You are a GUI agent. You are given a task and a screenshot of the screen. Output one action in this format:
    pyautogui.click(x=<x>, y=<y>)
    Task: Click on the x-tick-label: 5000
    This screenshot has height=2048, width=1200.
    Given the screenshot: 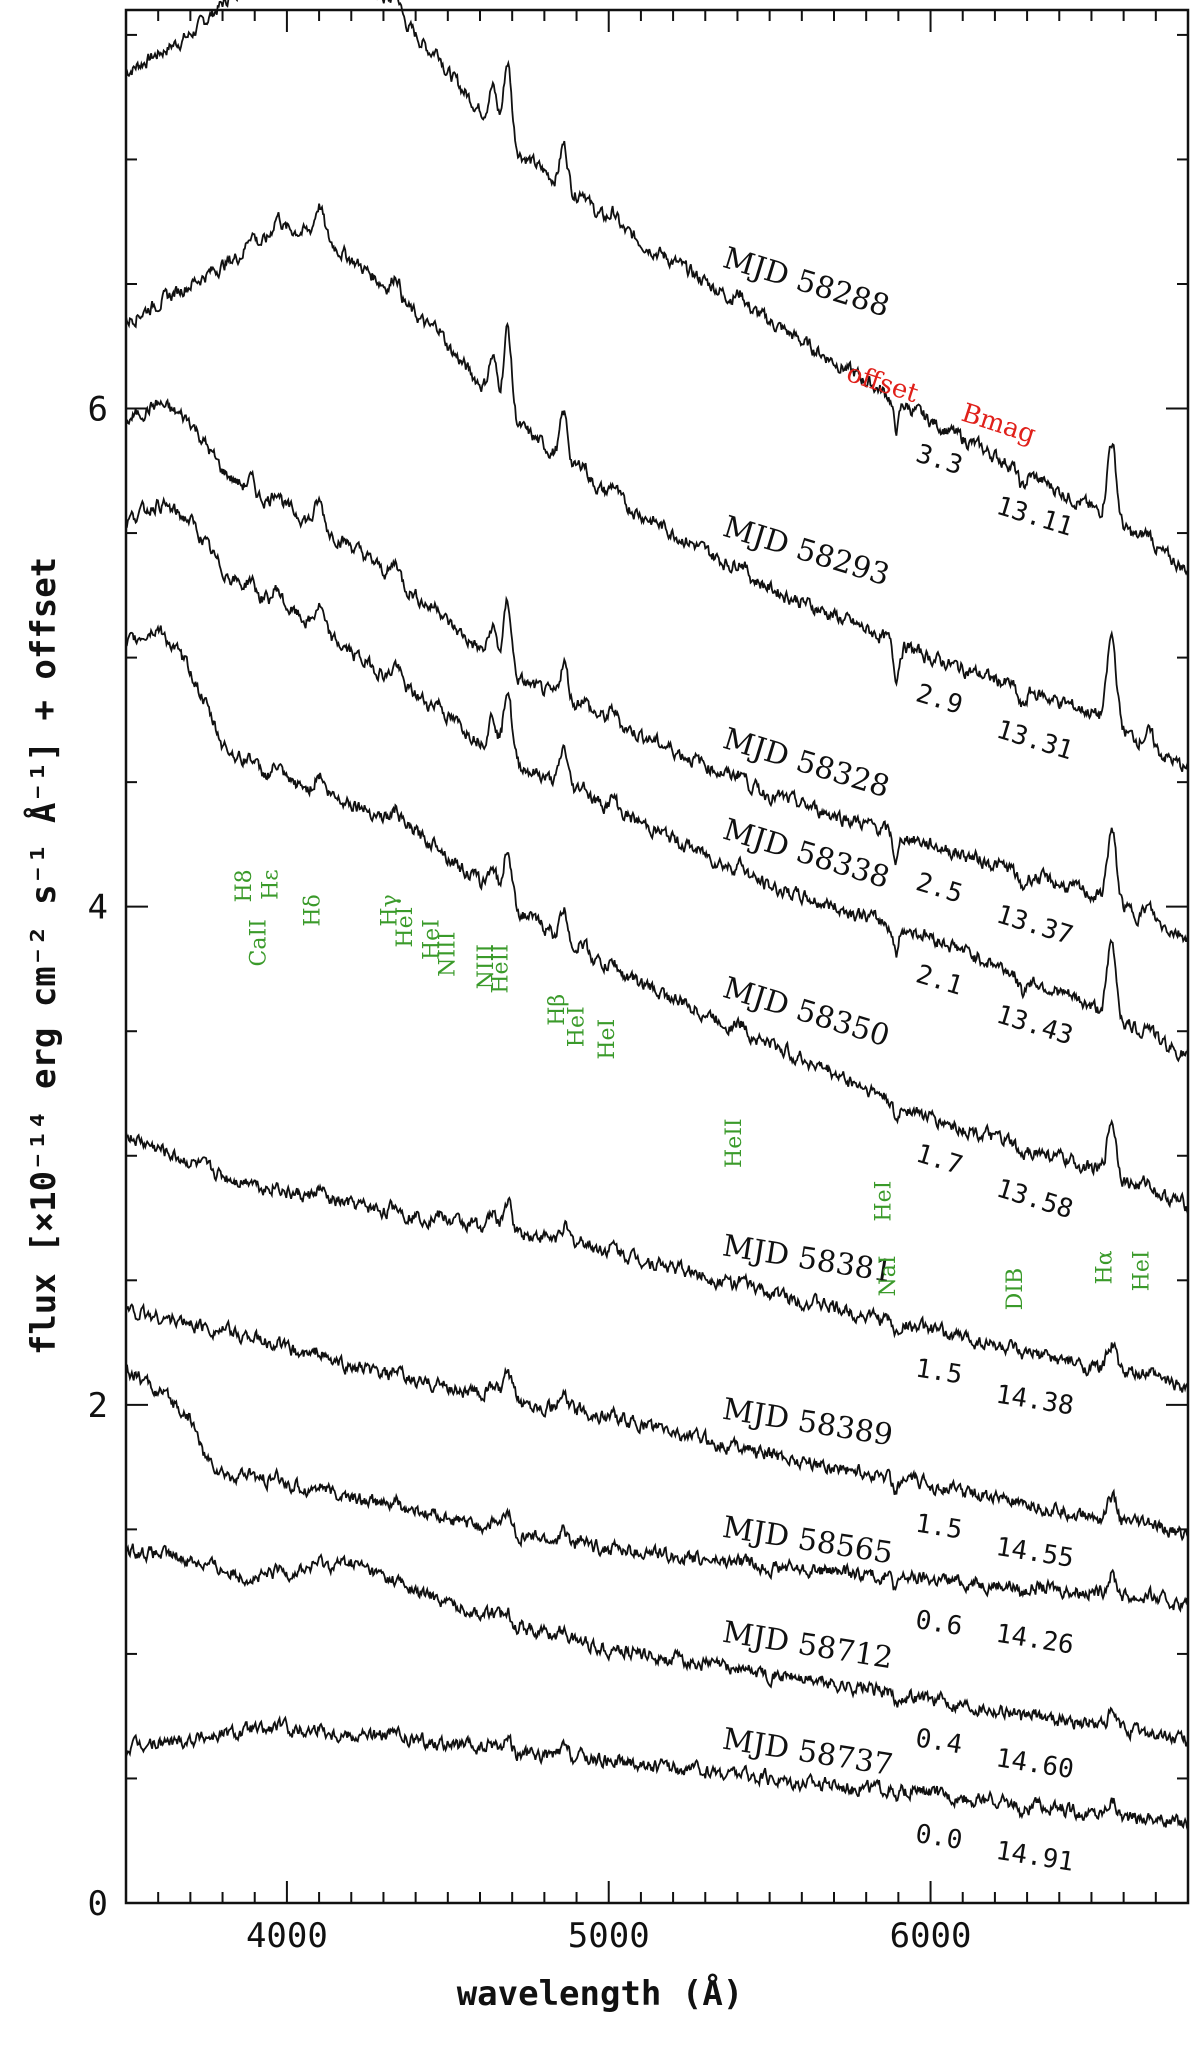 What is the action you would take?
    pyautogui.click(x=609, y=1936)
    